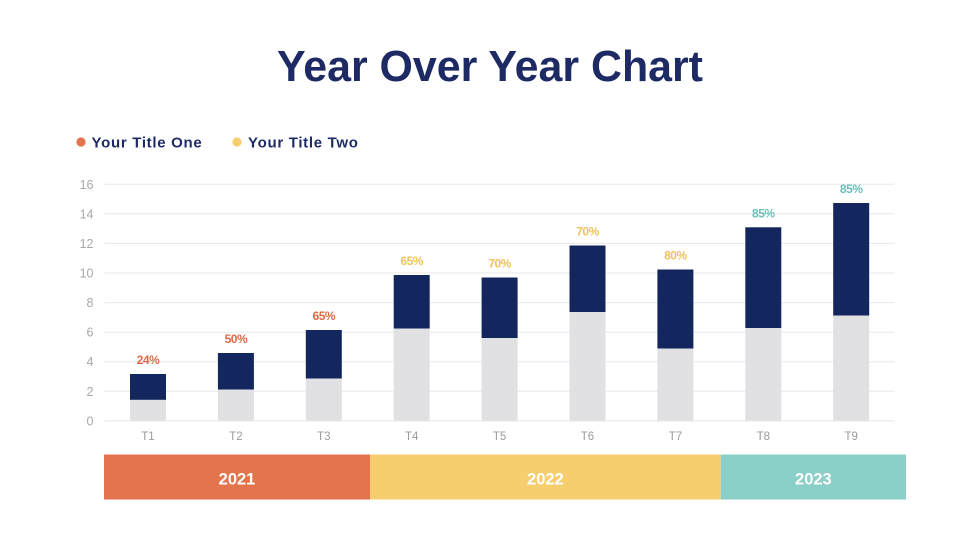  What do you see at coordinates (147, 437) in the screenshot?
I see `svg-text: T1` at bounding box center [147, 437].